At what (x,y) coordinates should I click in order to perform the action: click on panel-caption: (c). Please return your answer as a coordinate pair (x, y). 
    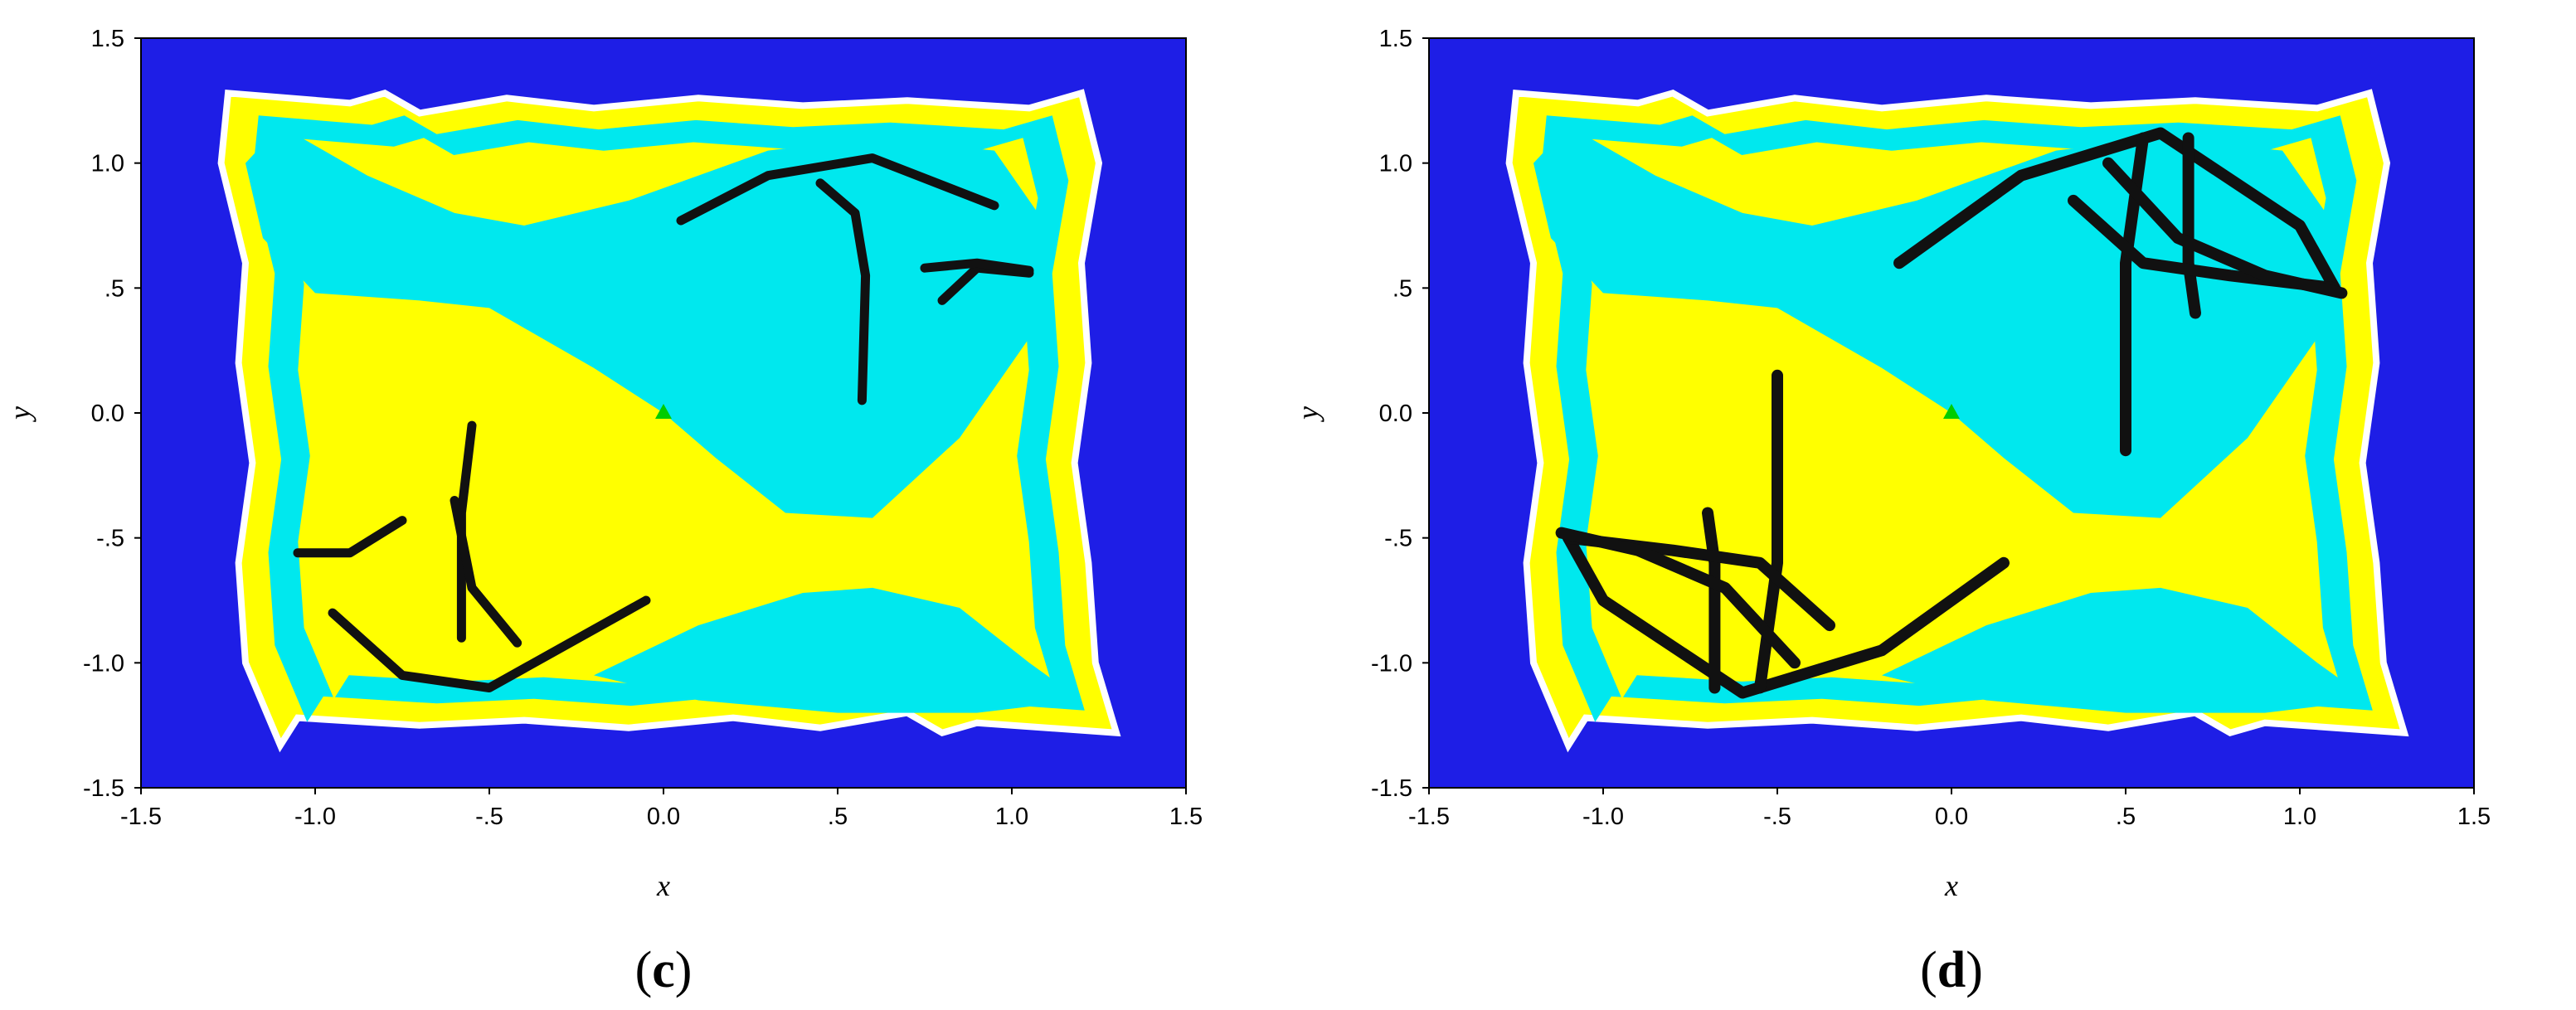
    Looking at the image, I should click on (664, 970).